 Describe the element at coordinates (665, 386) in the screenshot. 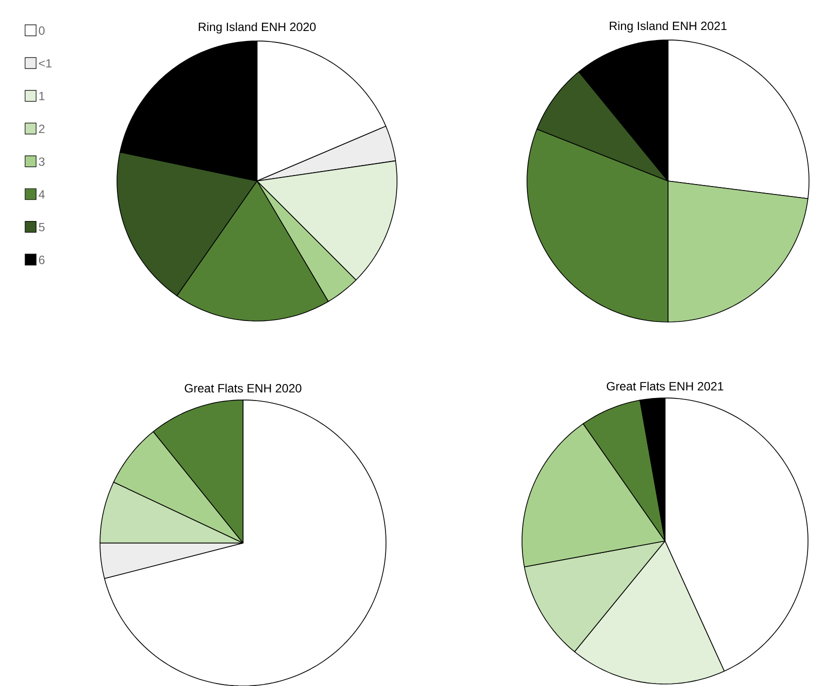

I see `chart-title: Great Flats ENH 2021` at that location.